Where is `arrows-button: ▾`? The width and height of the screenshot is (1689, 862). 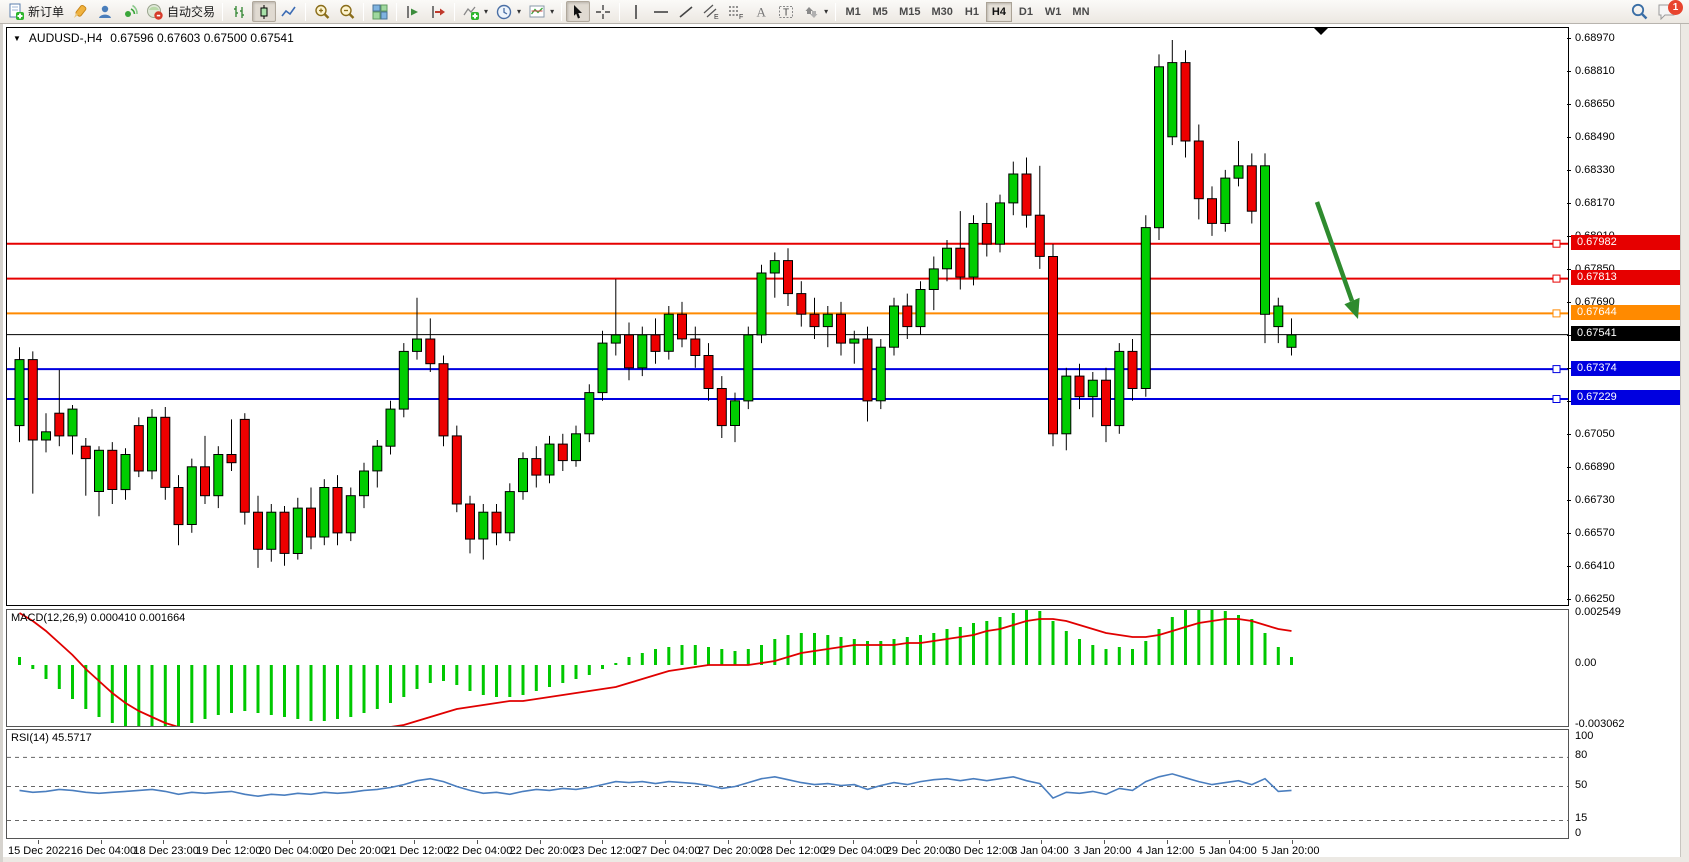 arrows-button: ▾ is located at coordinates (815, 11).